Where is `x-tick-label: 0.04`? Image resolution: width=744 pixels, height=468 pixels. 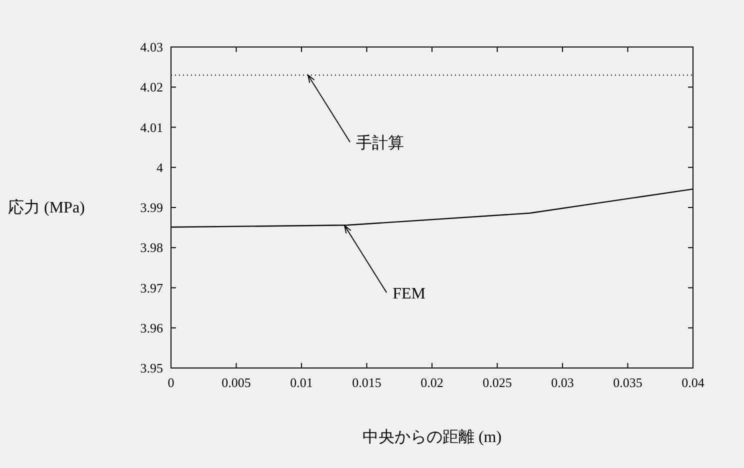
x-tick-label: 0.04 is located at coordinates (693, 382).